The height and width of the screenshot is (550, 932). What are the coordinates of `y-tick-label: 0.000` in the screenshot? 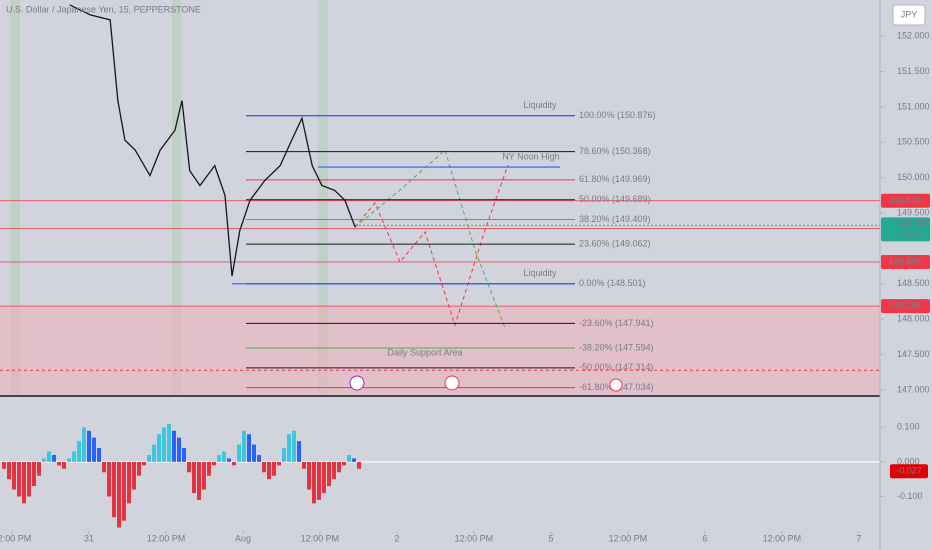 It's located at (908, 461).